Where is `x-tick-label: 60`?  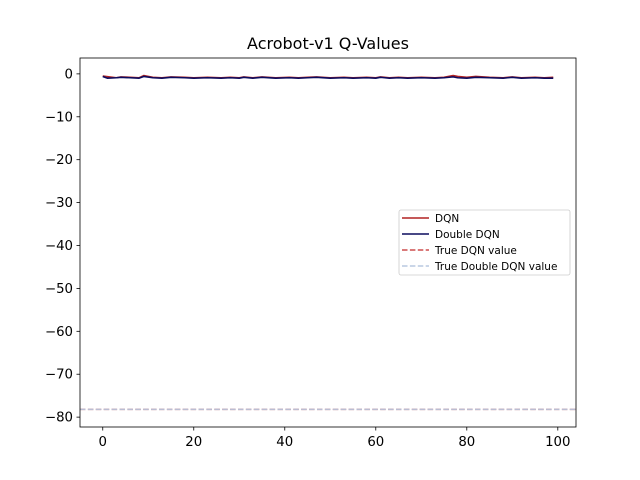 x-tick-label: 60 is located at coordinates (375, 442).